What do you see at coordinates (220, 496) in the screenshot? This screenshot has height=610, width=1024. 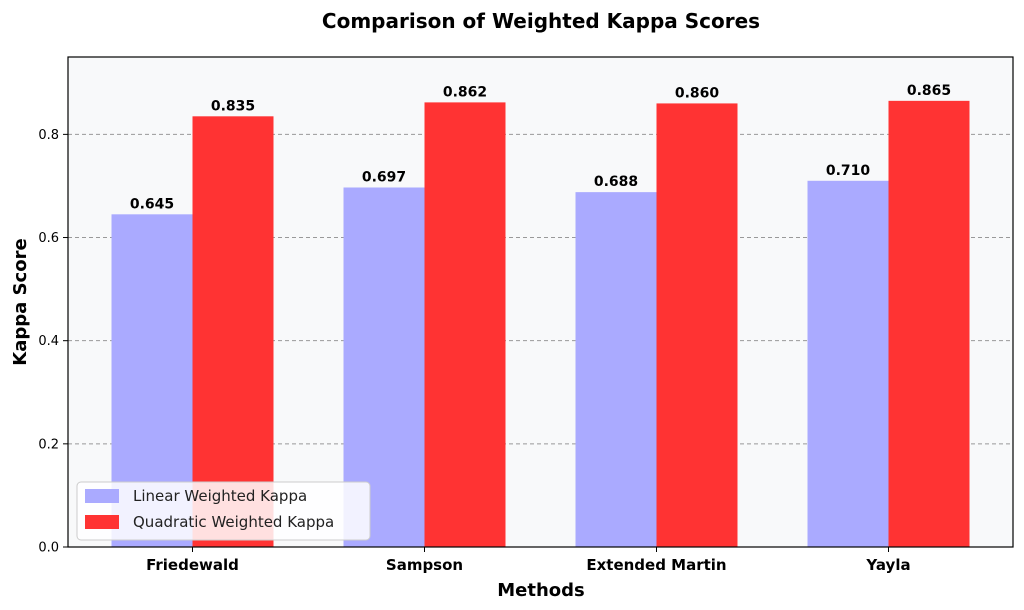 I see `legend-label-linear: Linear Weighted Kappa` at bounding box center [220, 496].